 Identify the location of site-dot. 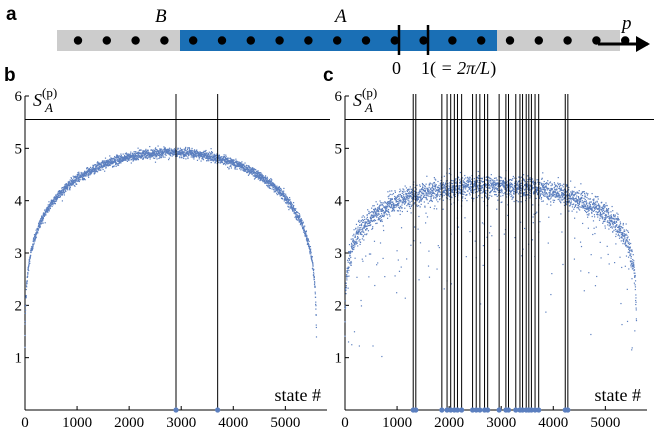
(279, 40).